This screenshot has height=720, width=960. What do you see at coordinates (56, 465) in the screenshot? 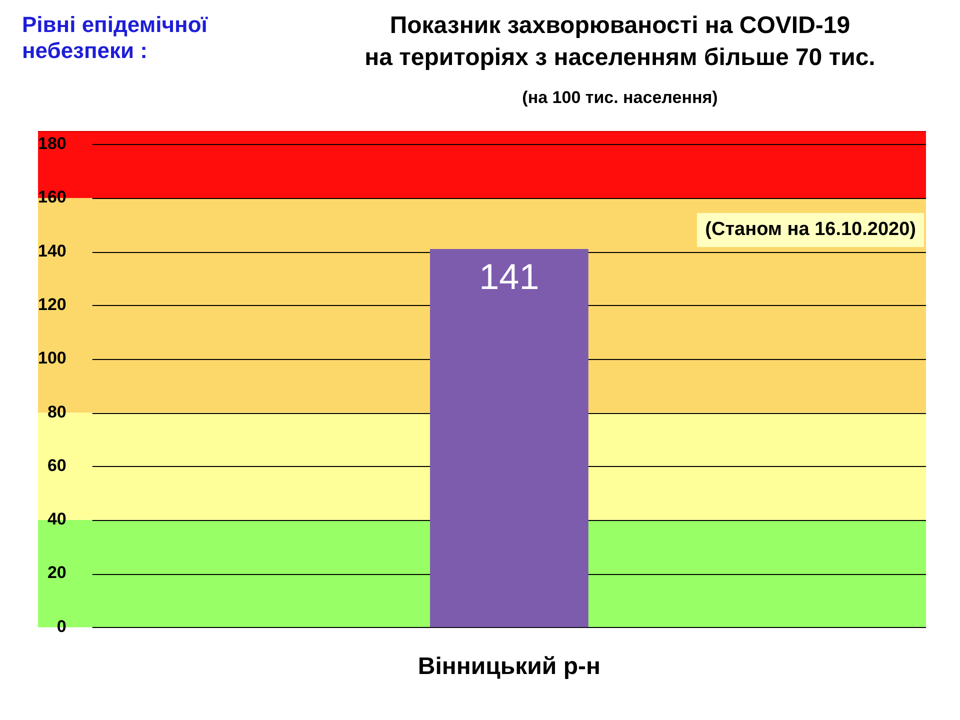
I see `y-tick-label: 60` at bounding box center [56, 465].